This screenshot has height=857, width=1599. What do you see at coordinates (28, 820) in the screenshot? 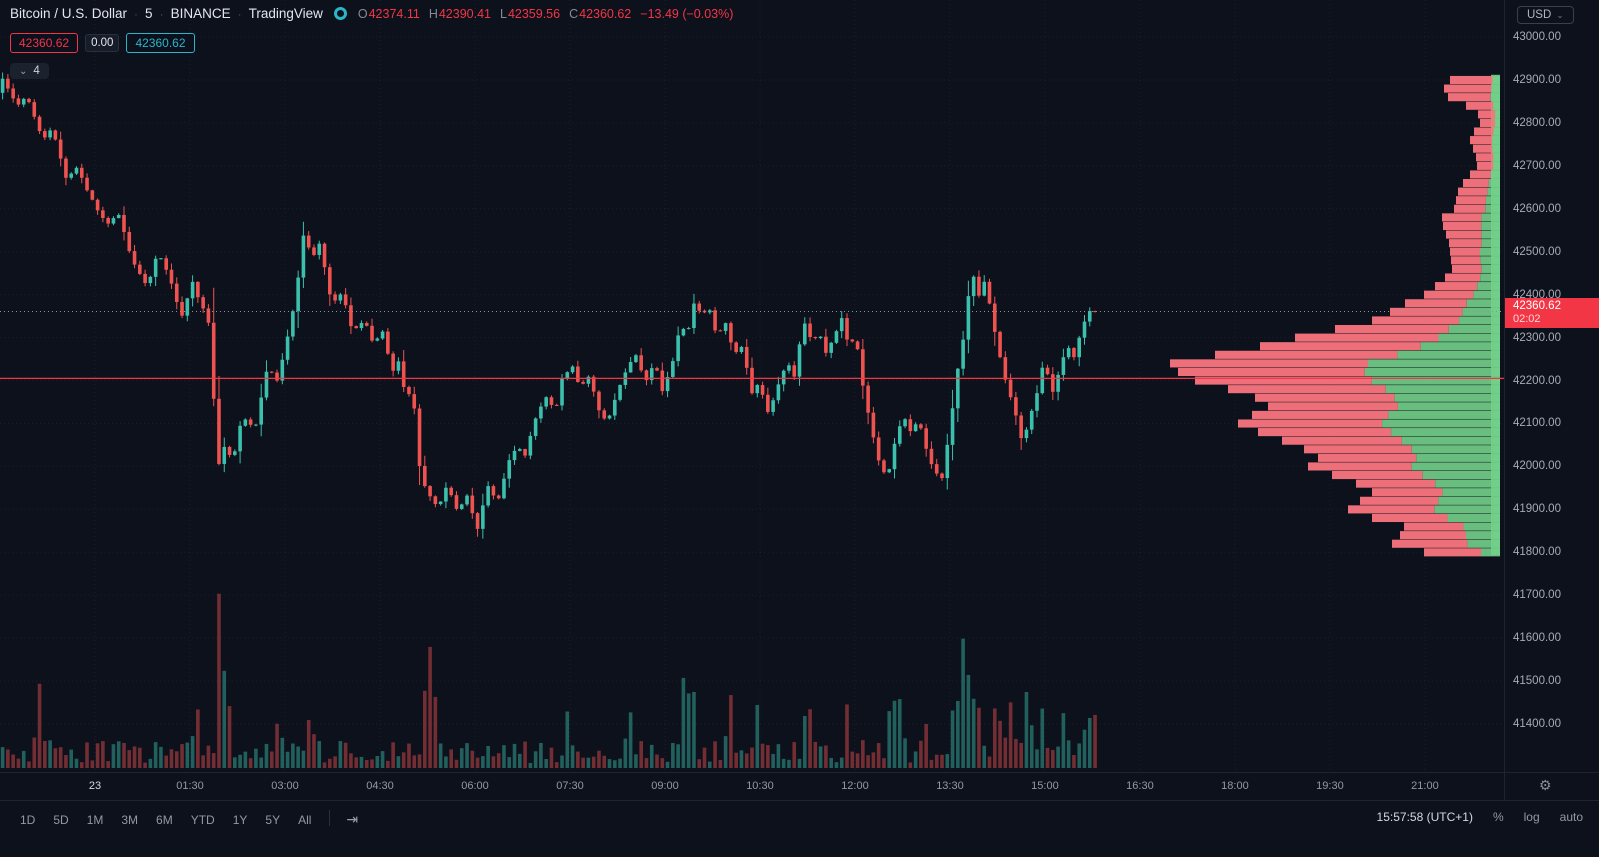
I see `range-button-1d: 1D` at bounding box center [28, 820].